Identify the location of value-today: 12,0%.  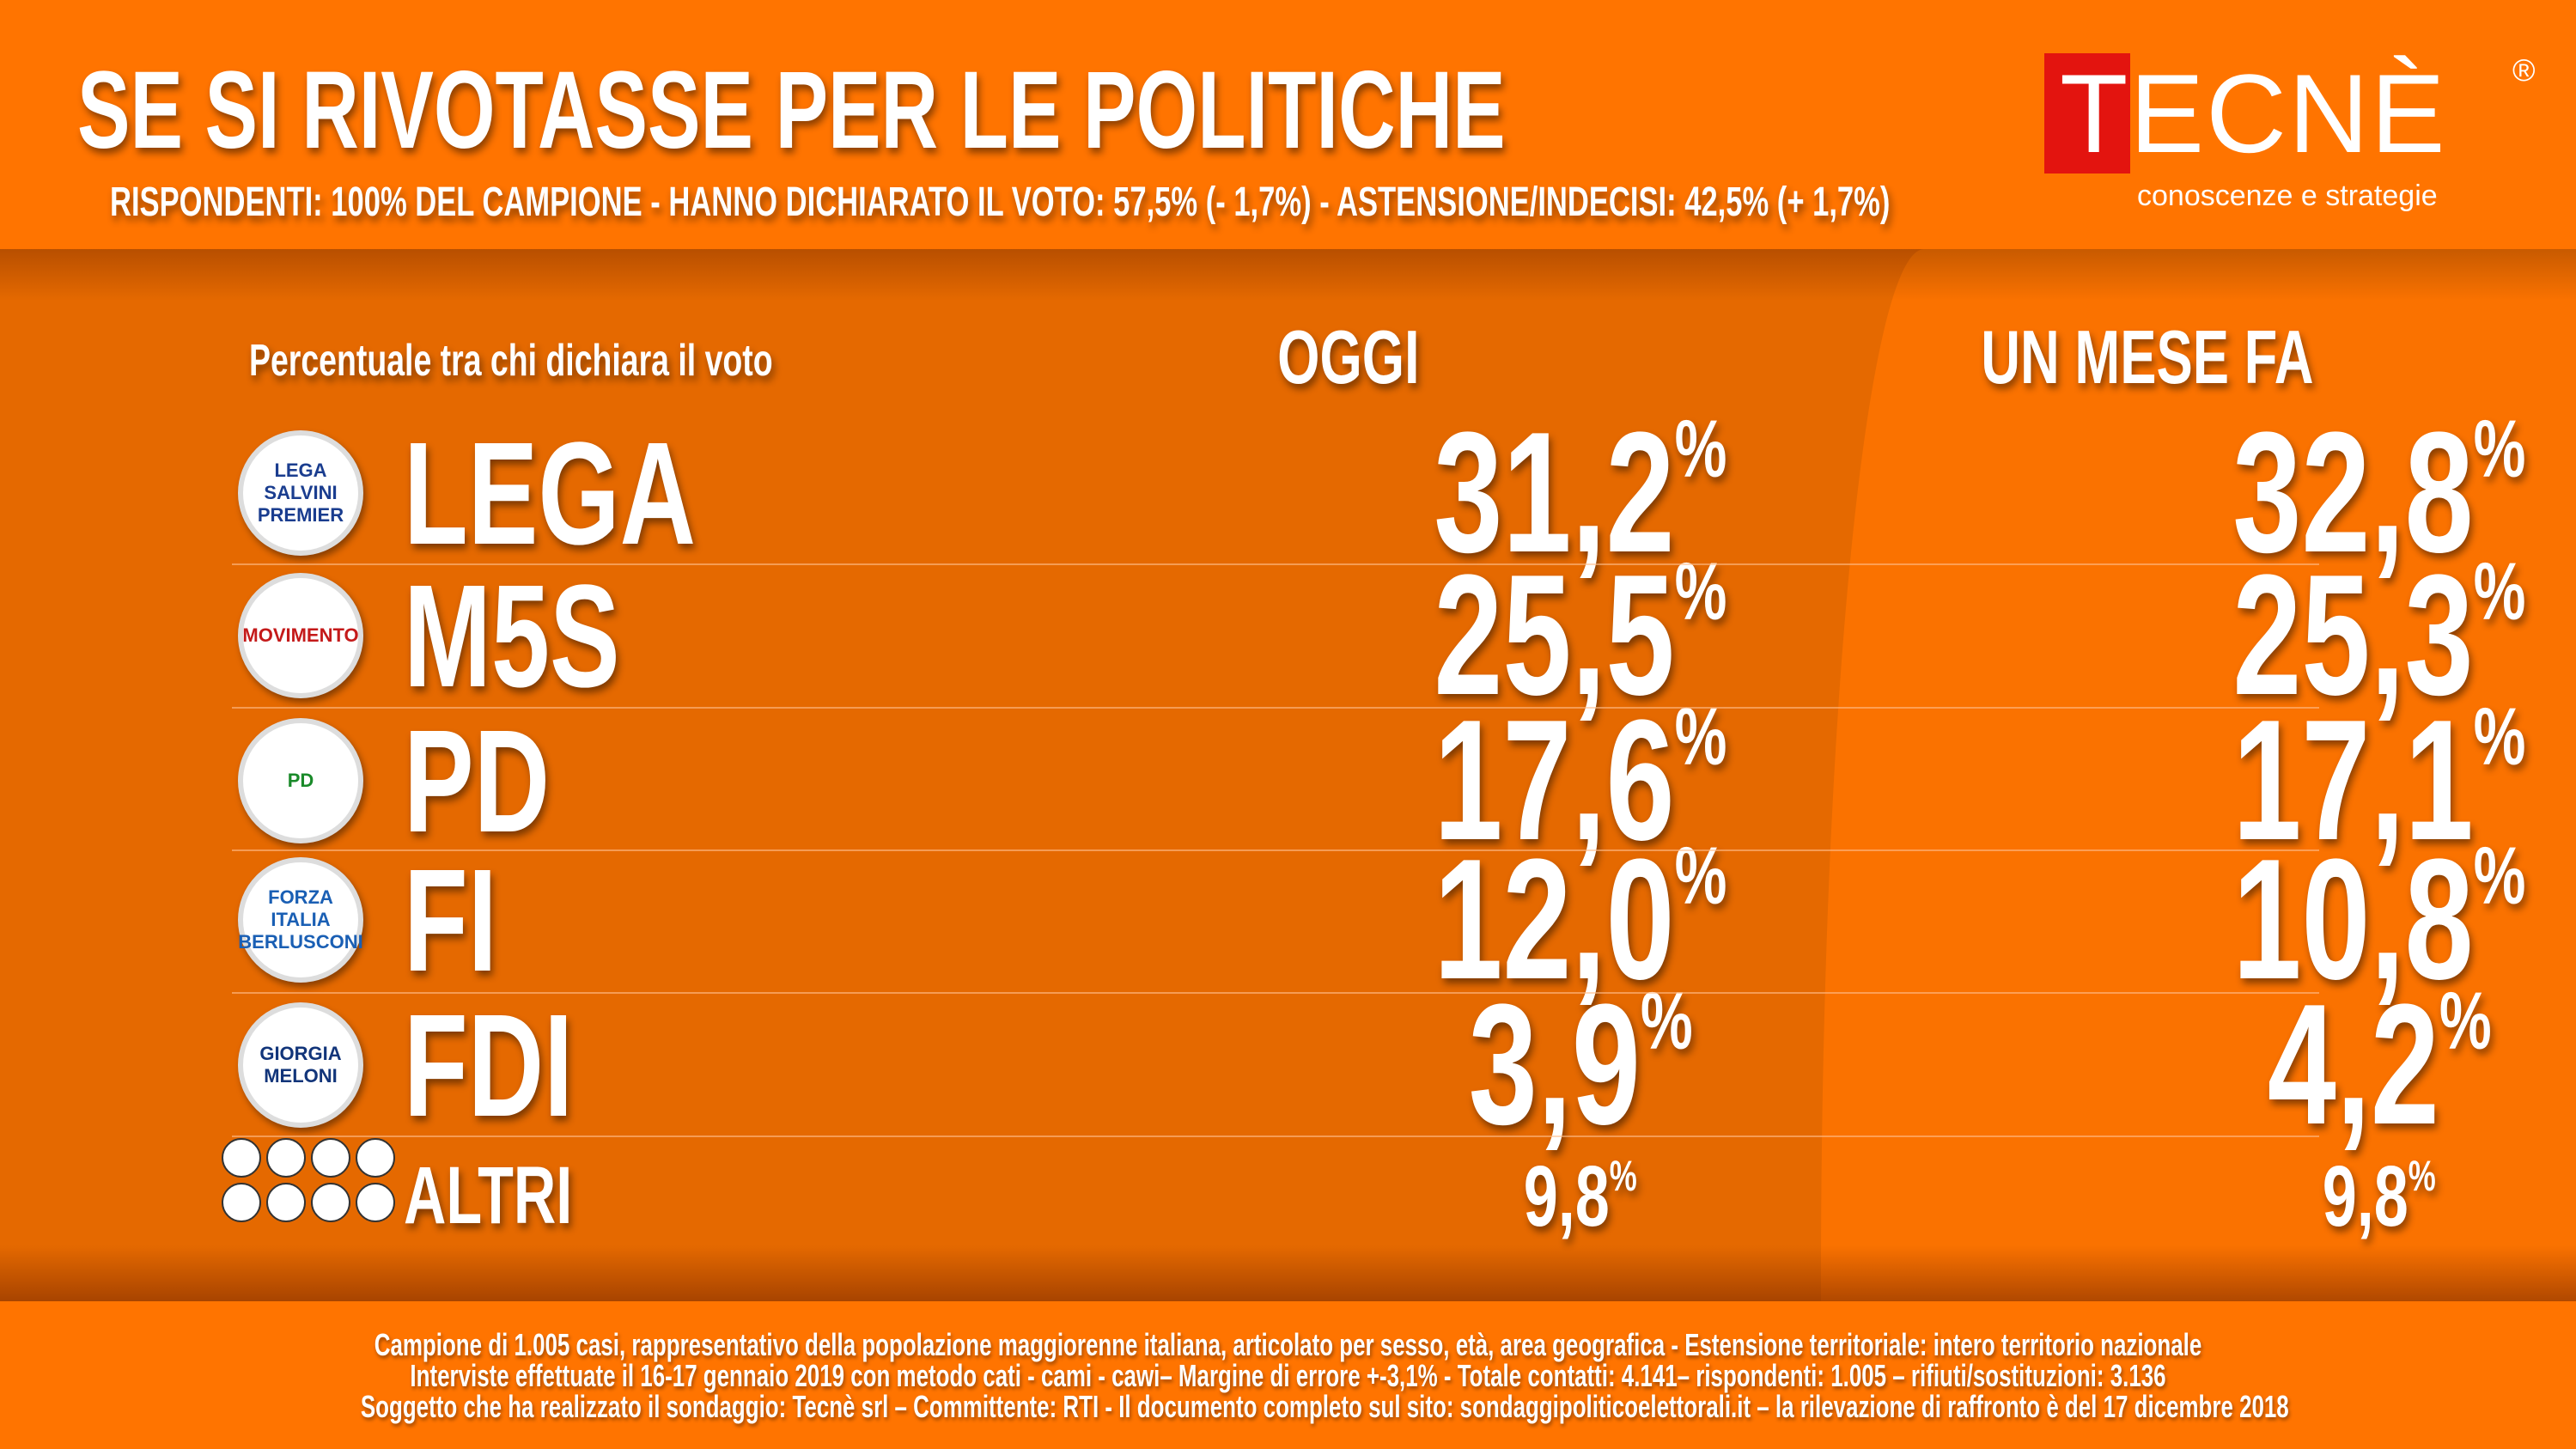
(1580, 920).